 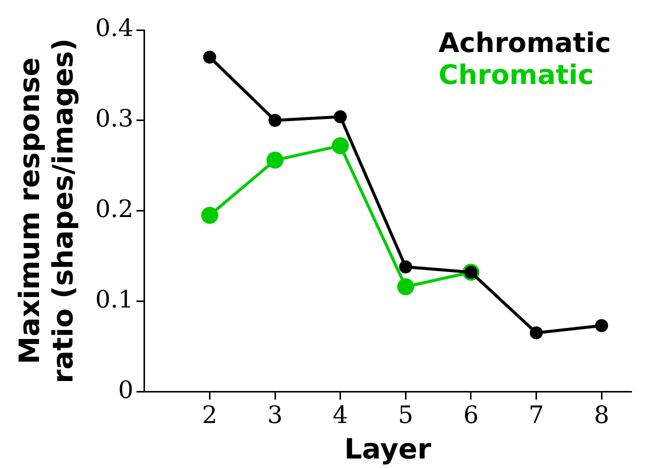 I want to click on text: Chromatic, so click(x=516, y=76).